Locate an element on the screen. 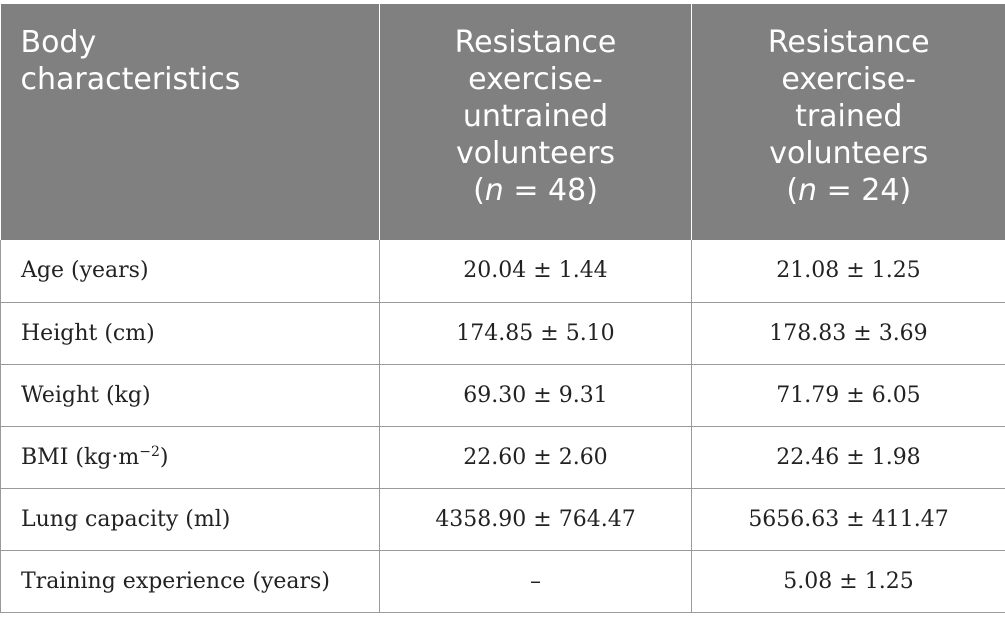 The image size is (1005, 627). header-col3-line2: exercise- is located at coordinates (849, 79).